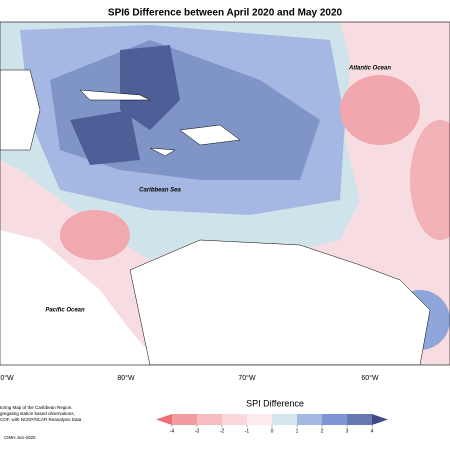 Image resolution: width=450 pixels, height=455 pixels. I want to click on footer-credit: CIMH Jun-2020, so click(20, 437).